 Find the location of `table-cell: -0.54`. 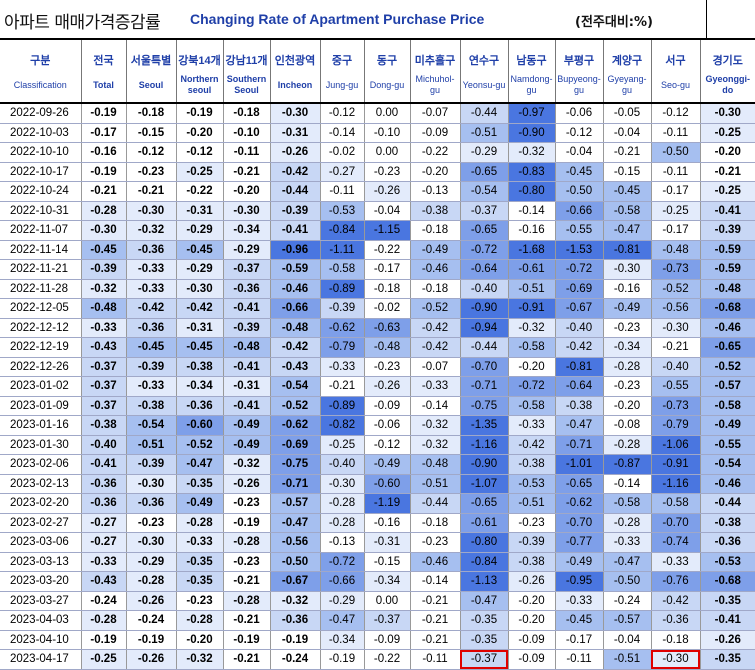

table-cell: -0.54 is located at coordinates (727, 464).